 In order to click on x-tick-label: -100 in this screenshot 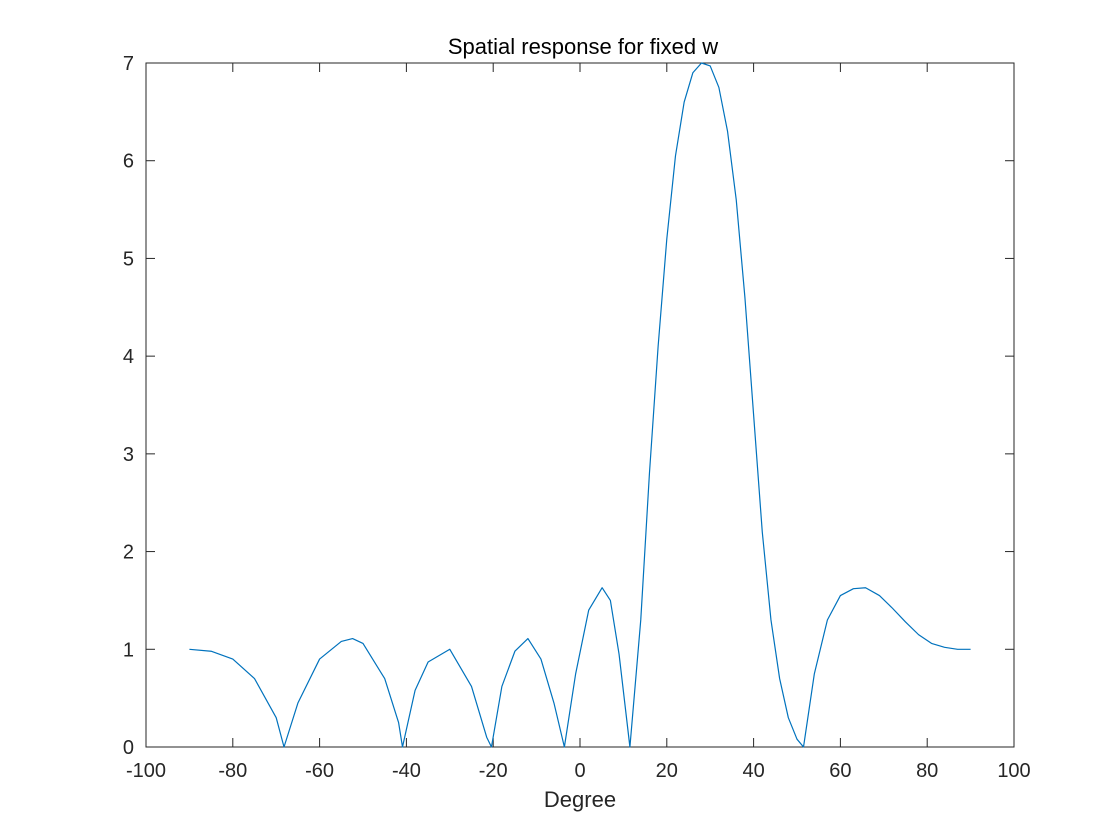, I will do `click(146, 771)`.